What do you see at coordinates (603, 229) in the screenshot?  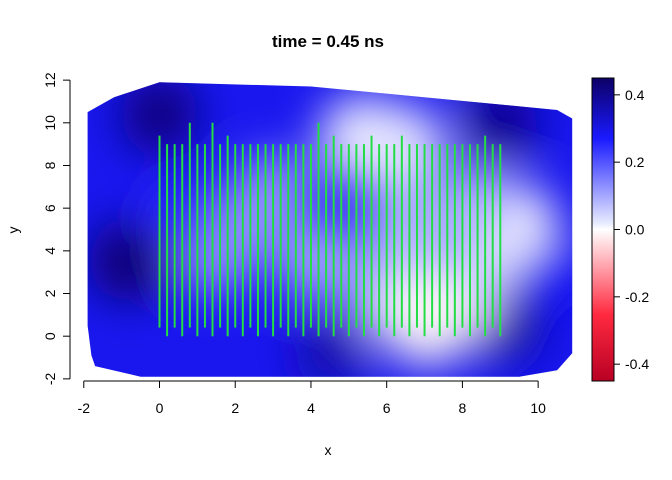 I see `colorbar-gradient` at bounding box center [603, 229].